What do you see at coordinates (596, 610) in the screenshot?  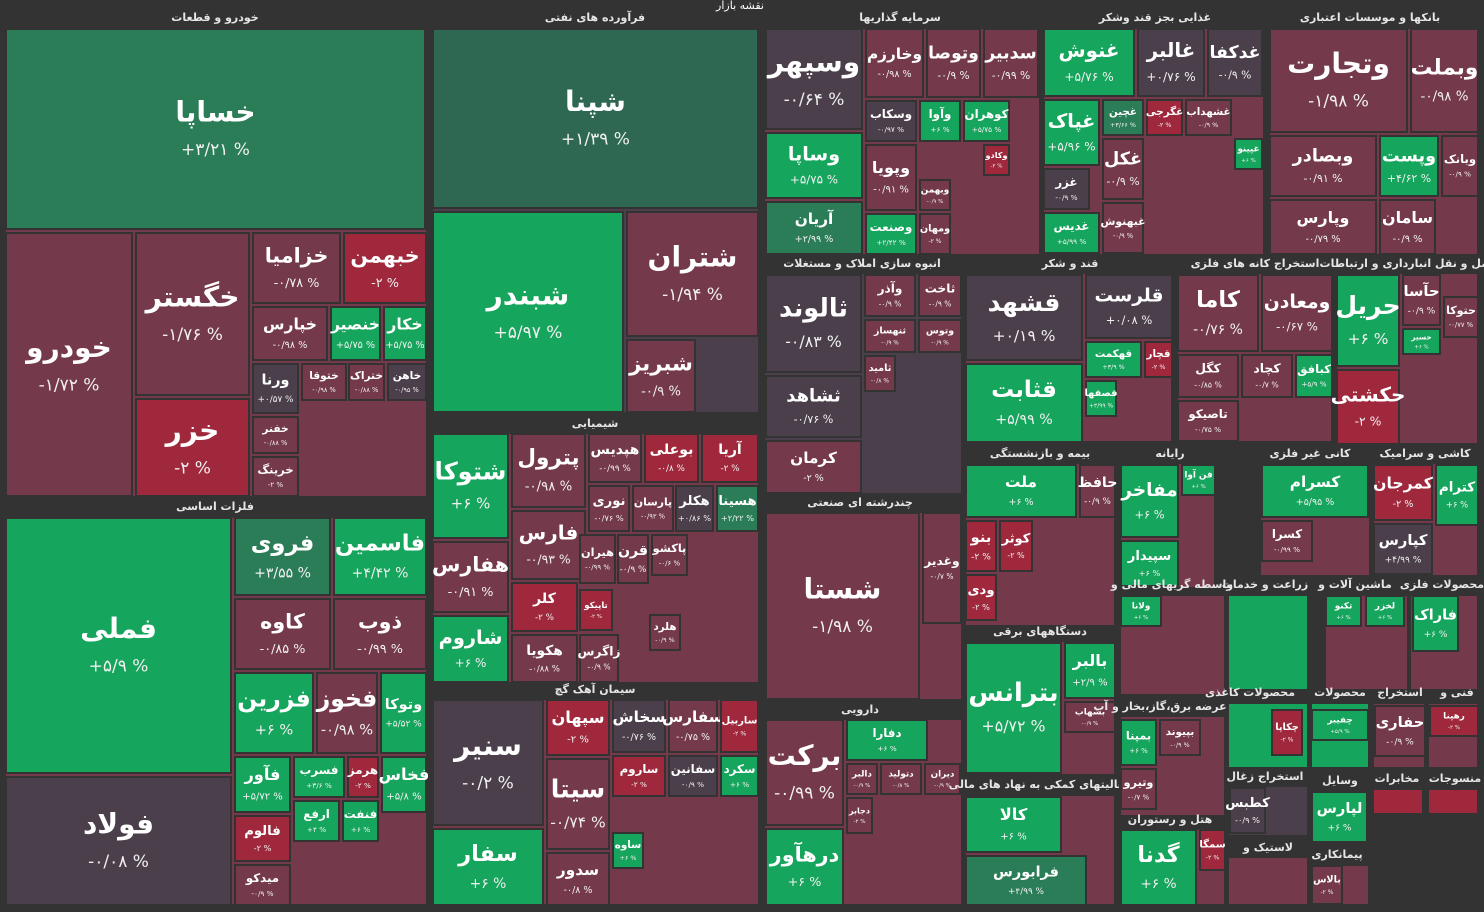 I see `stock-tile: تاپیکو -۲ %` at bounding box center [596, 610].